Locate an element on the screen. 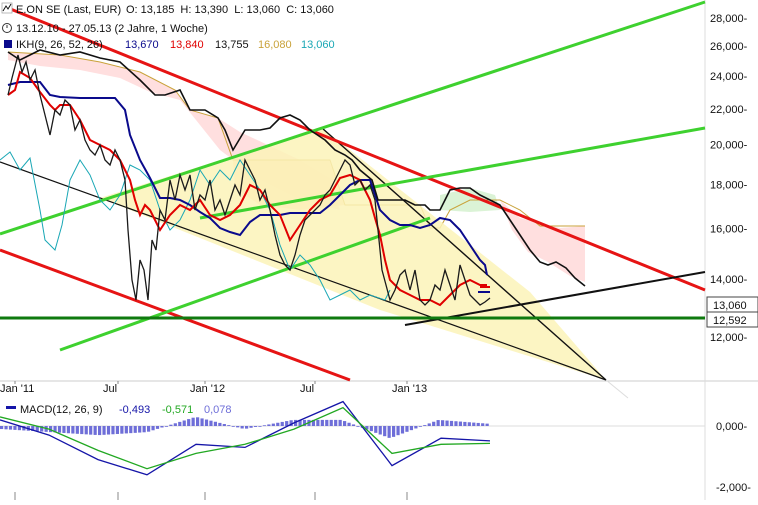  y-tick-label: 24,000- is located at coordinates (729, 77).